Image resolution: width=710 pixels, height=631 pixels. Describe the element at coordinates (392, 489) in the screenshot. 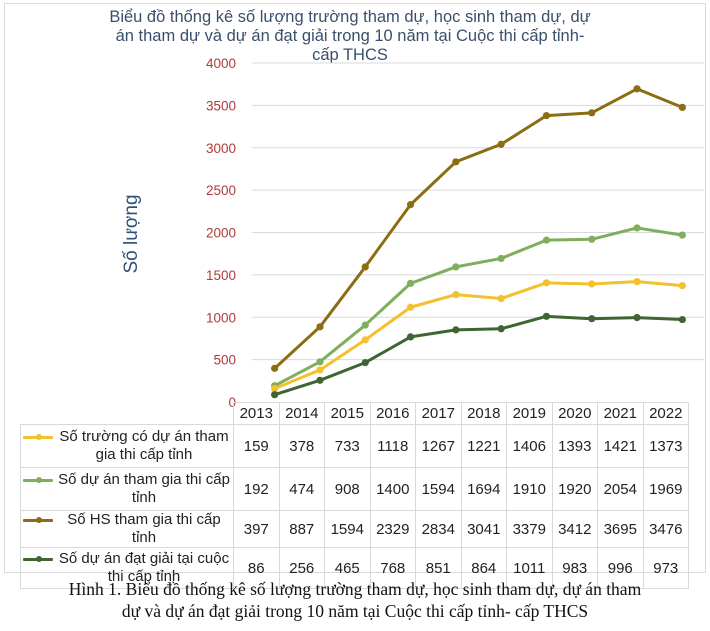

I see `data-cell: 1400` at that location.